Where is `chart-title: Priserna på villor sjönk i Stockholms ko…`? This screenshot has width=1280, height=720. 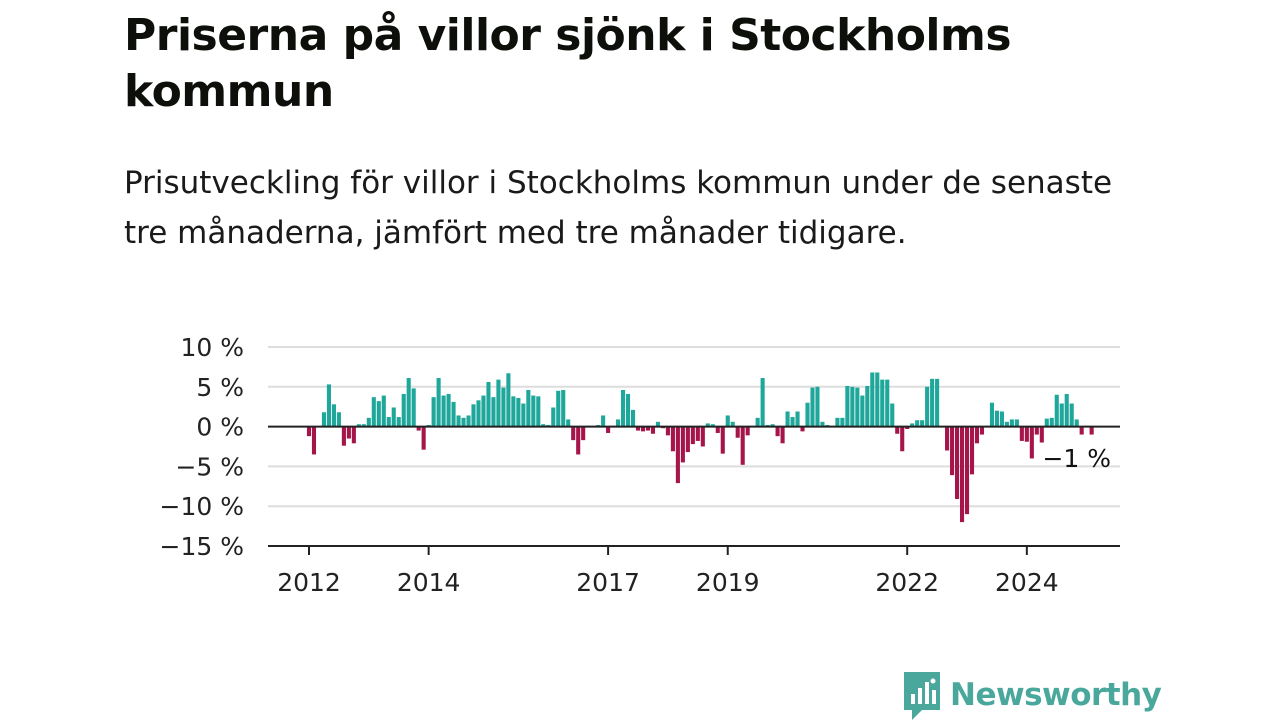
chart-title: Priserna på villor sjönk i Stockholms ko… is located at coordinates (568, 63).